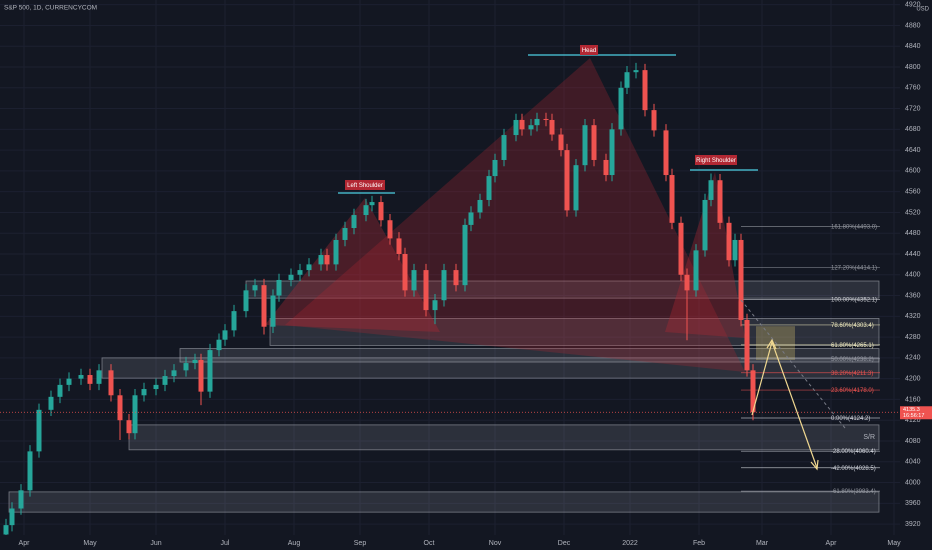 Image resolution: width=932 pixels, height=550 pixels. Describe the element at coordinates (913, 482) in the screenshot. I see `y-tick-label: 4000` at that location.